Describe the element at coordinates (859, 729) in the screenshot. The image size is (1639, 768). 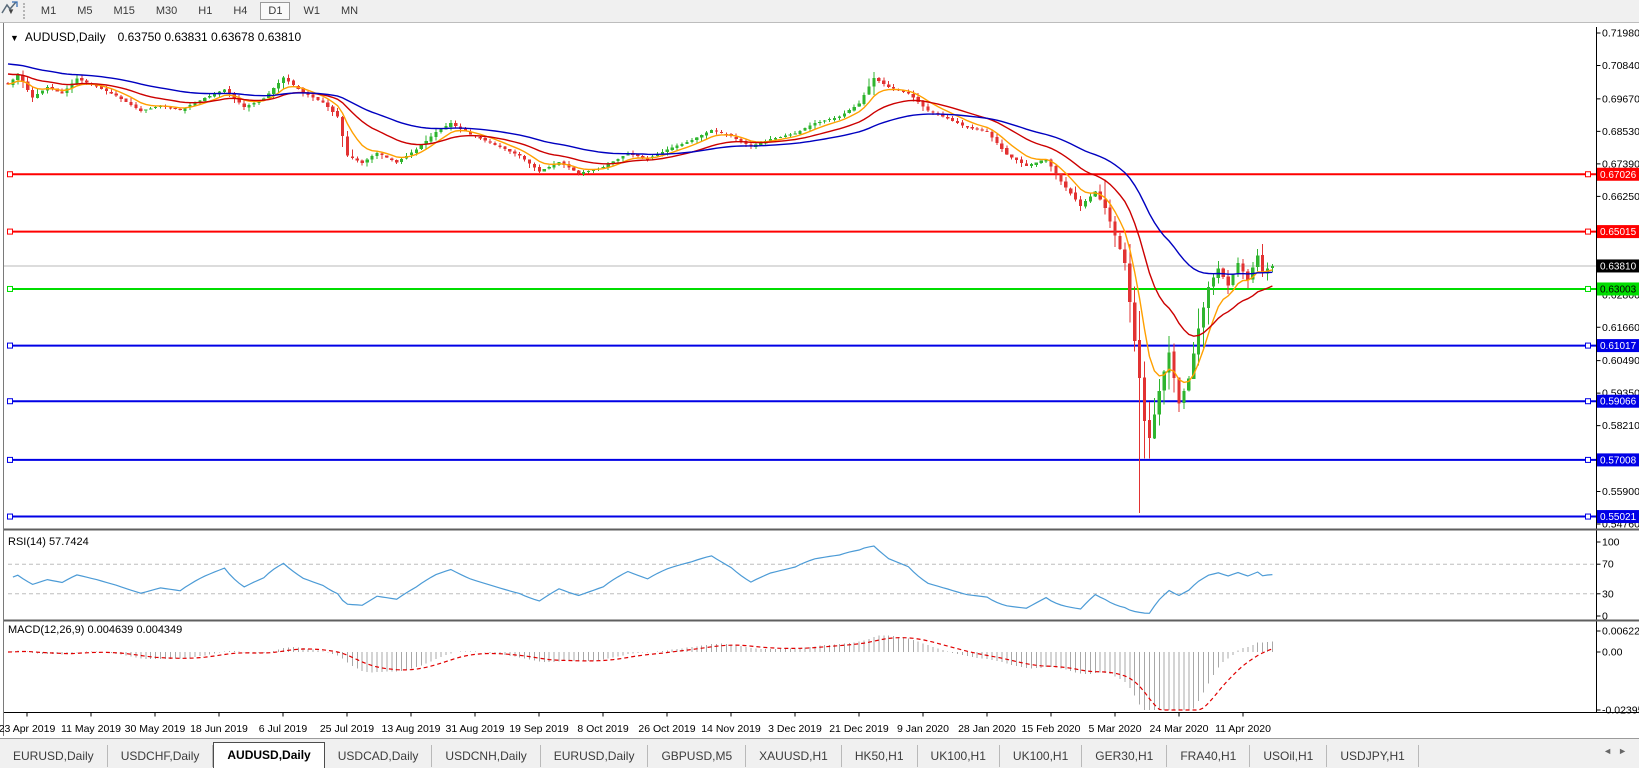
I see `date-tick-label: 21 Dec 2019` at that location.